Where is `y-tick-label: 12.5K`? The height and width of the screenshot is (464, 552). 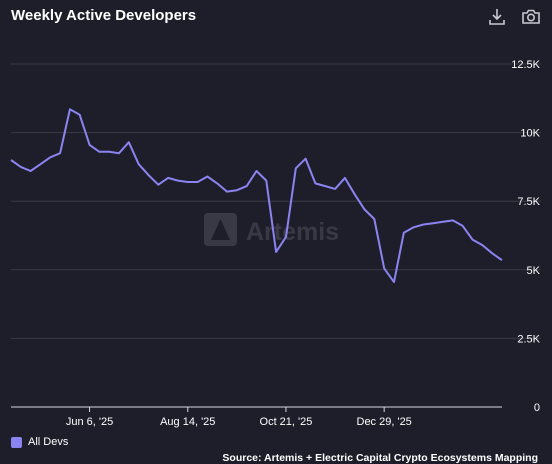
y-tick-label: 12.5K is located at coordinates (525, 65).